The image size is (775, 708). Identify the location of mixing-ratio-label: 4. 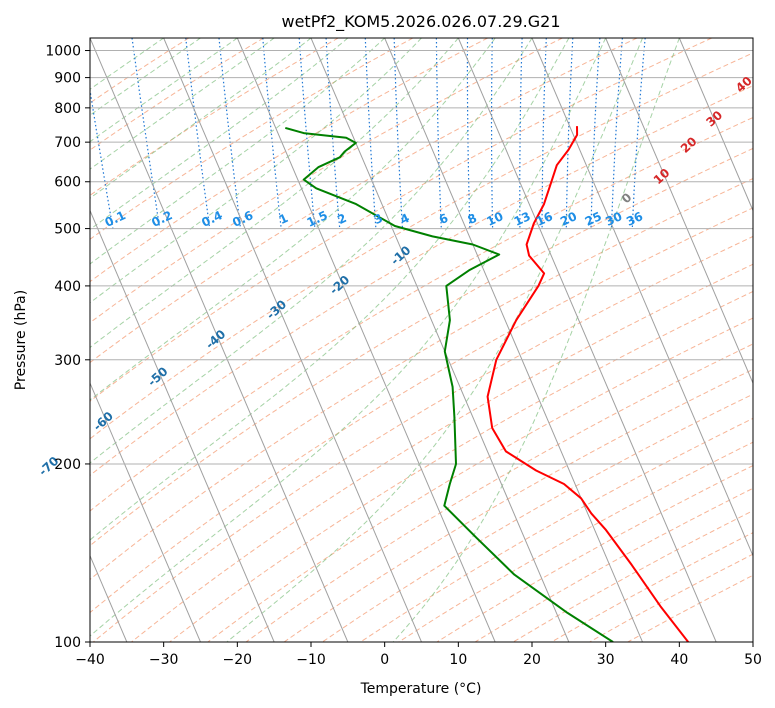
(404, 219).